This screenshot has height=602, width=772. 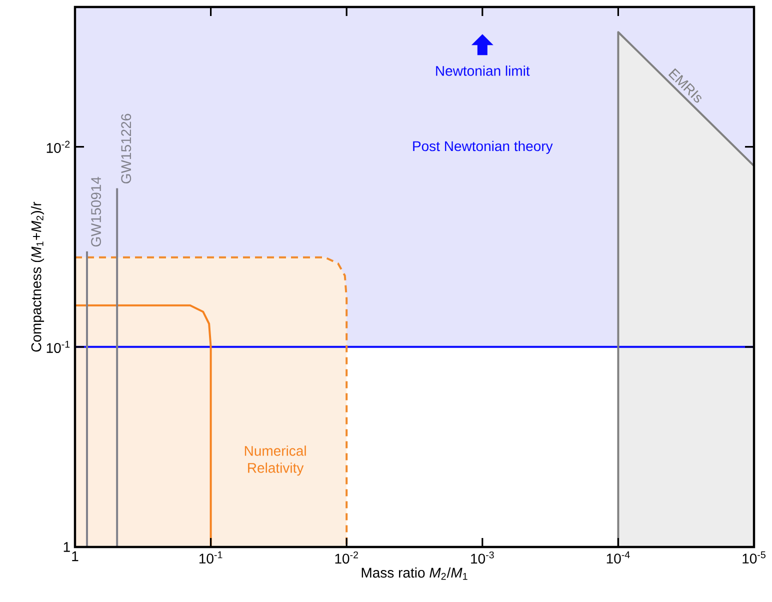 What do you see at coordinates (58, 346) in the screenshot?
I see `y-tick-label: 10$^{-1}$` at bounding box center [58, 346].